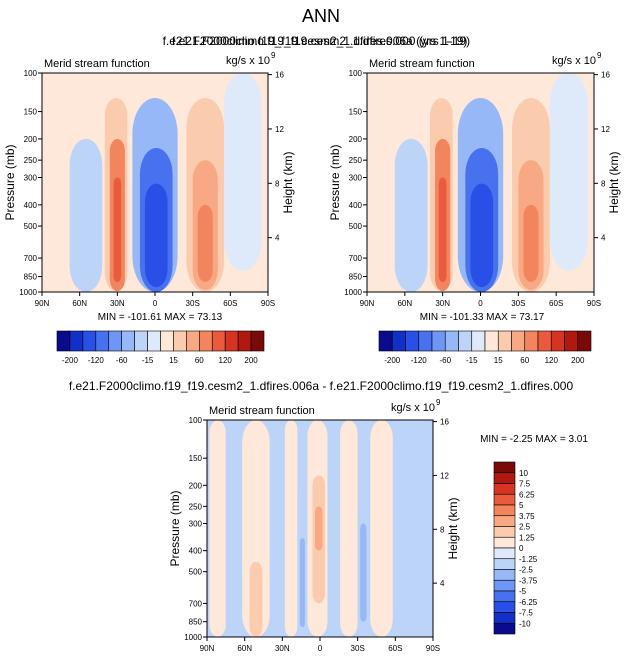  I want to click on panel-stats: MIN = -101.33 MAX = 73.17, so click(482, 317).